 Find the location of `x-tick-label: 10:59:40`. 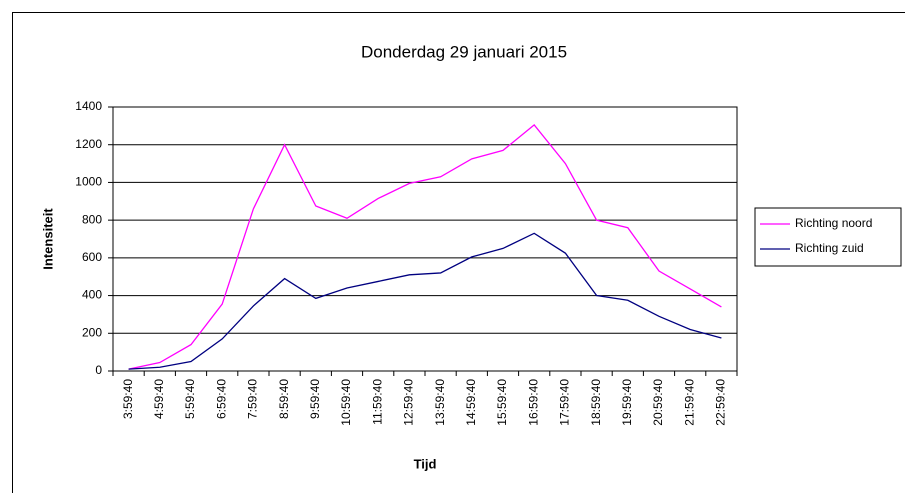

x-tick-label: 10:59:40 is located at coordinates (346, 402).